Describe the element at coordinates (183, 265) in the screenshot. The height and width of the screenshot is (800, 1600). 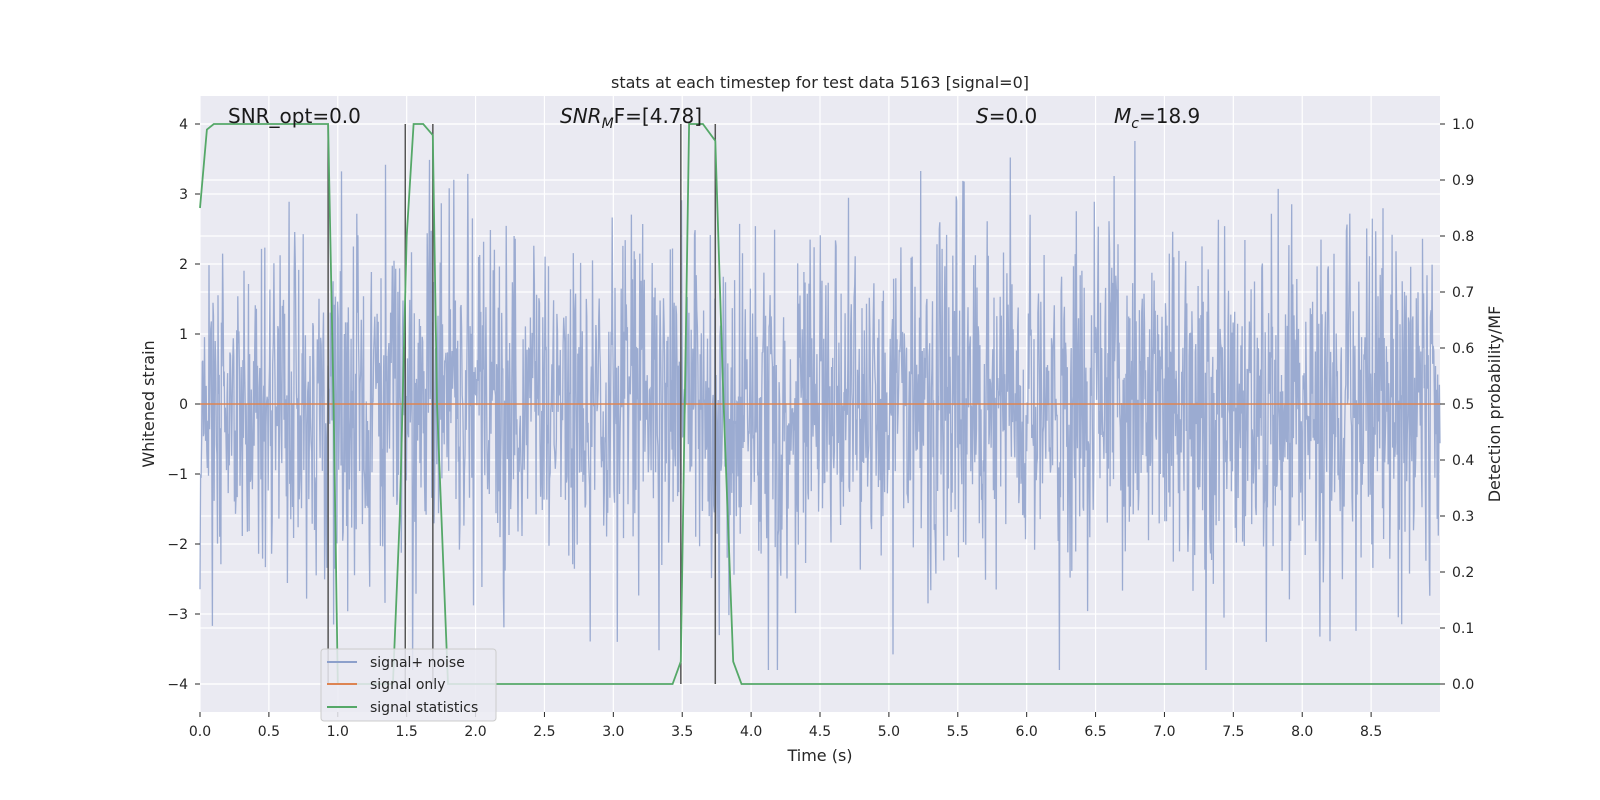
I see `y-tick-label: 2` at that location.